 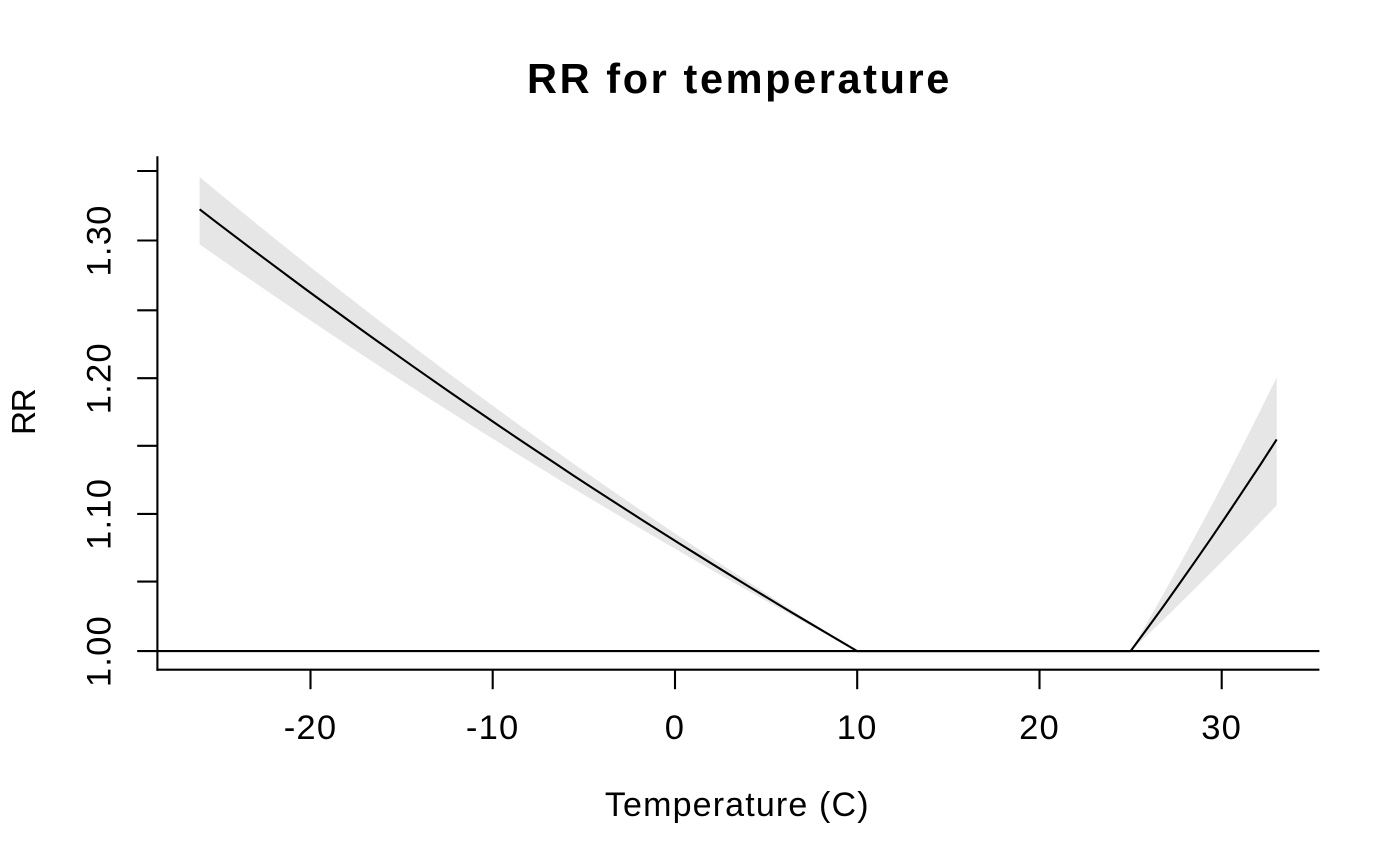 I want to click on svg-text: 30, so click(x=1221, y=728).